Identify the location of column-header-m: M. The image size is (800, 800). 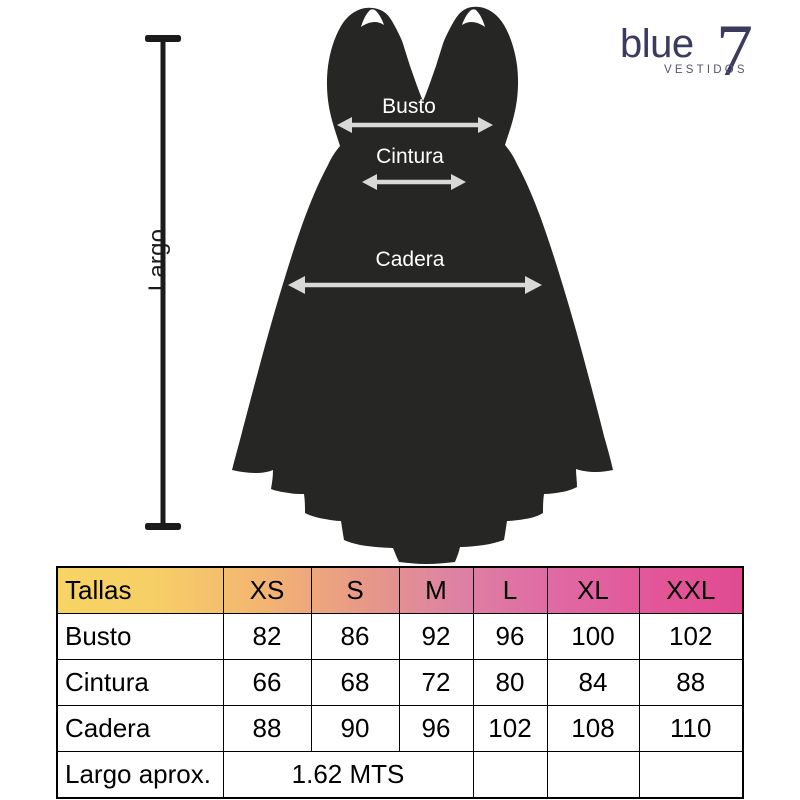
(436, 590).